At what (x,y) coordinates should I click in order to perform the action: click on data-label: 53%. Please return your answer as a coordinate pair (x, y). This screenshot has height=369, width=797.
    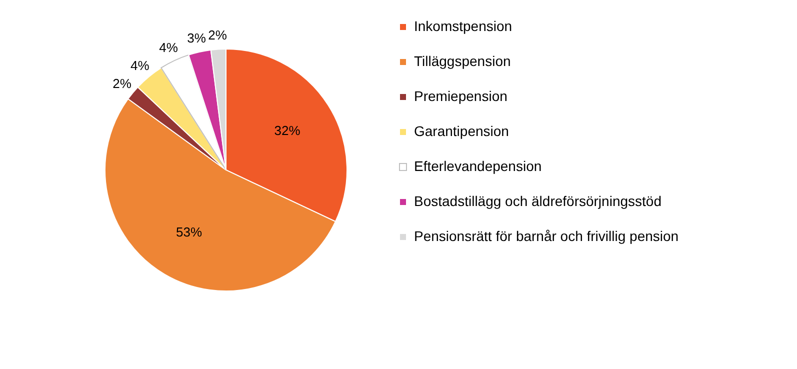
    Looking at the image, I should click on (189, 232).